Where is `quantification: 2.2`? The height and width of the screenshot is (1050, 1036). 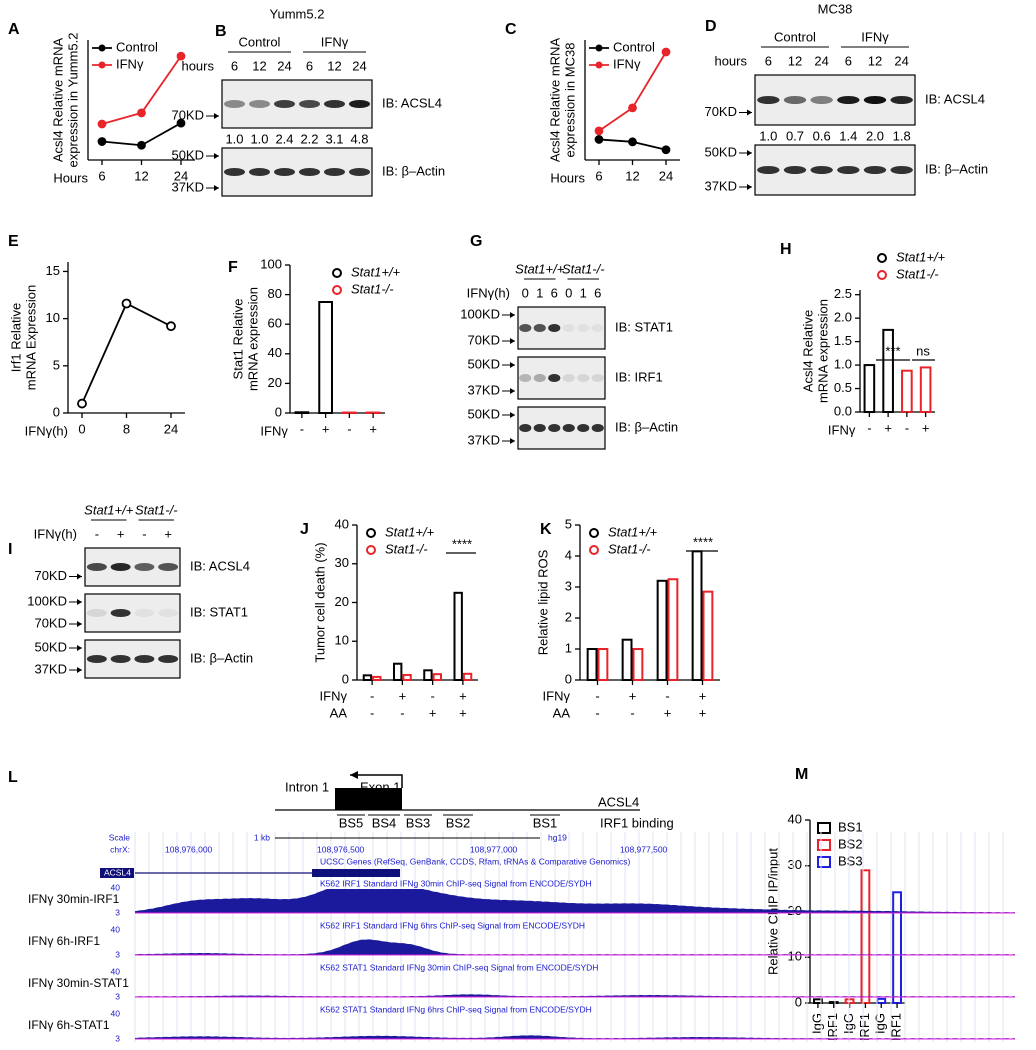
quantification: 2.2 is located at coordinates (309, 138).